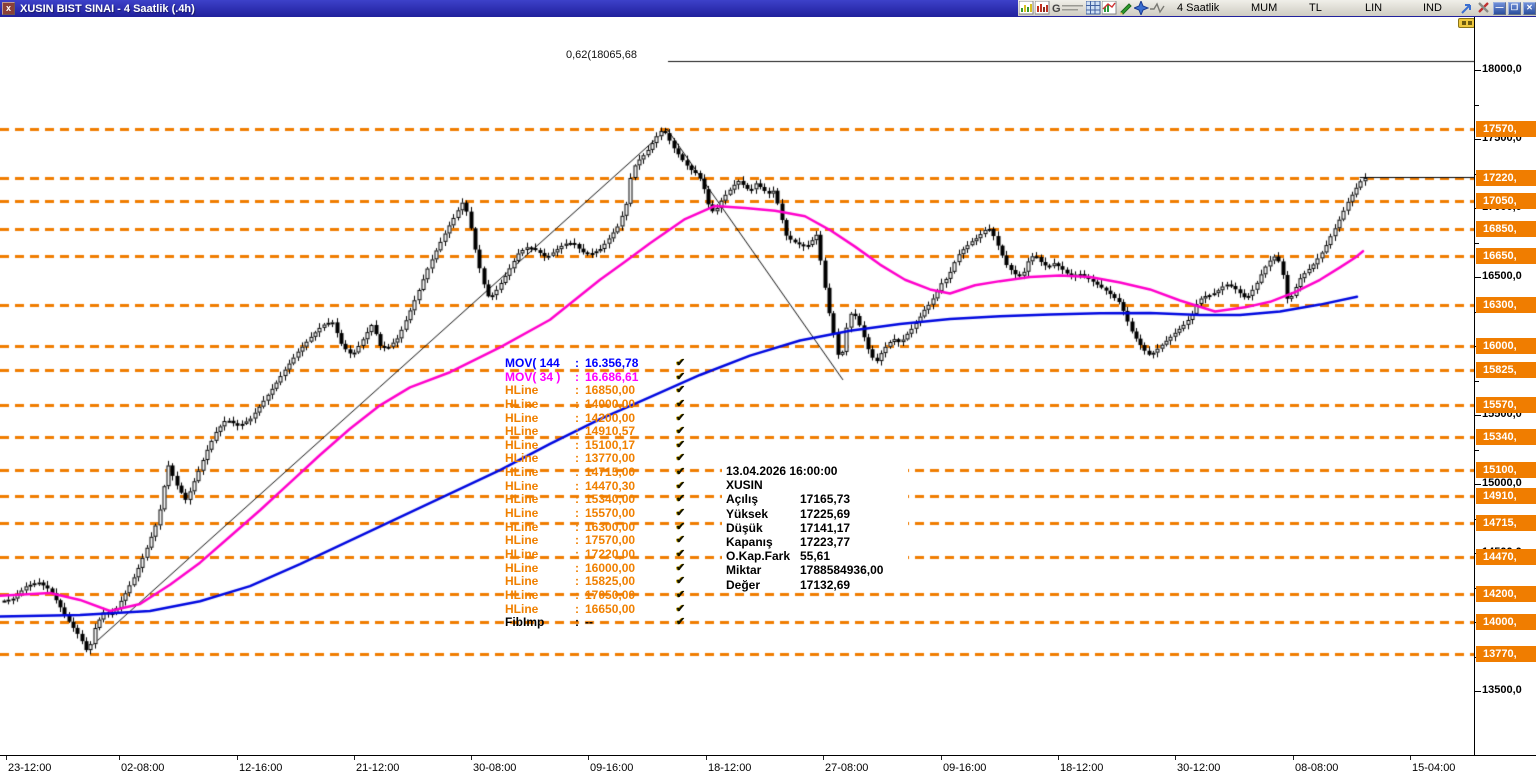 The width and height of the screenshot is (1536, 782). I want to click on legend-row: HLine:14000,00 ✔, so click(597, 404).